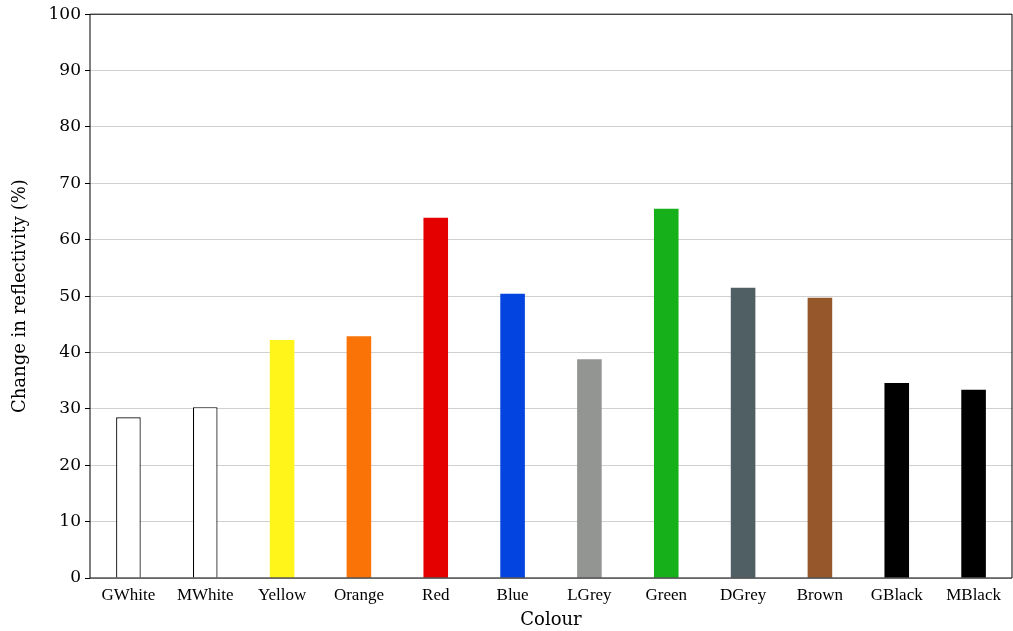 This screenshot has height=631, width=1013. I want to click on x-tick-label: Orange, so click(358, 594).